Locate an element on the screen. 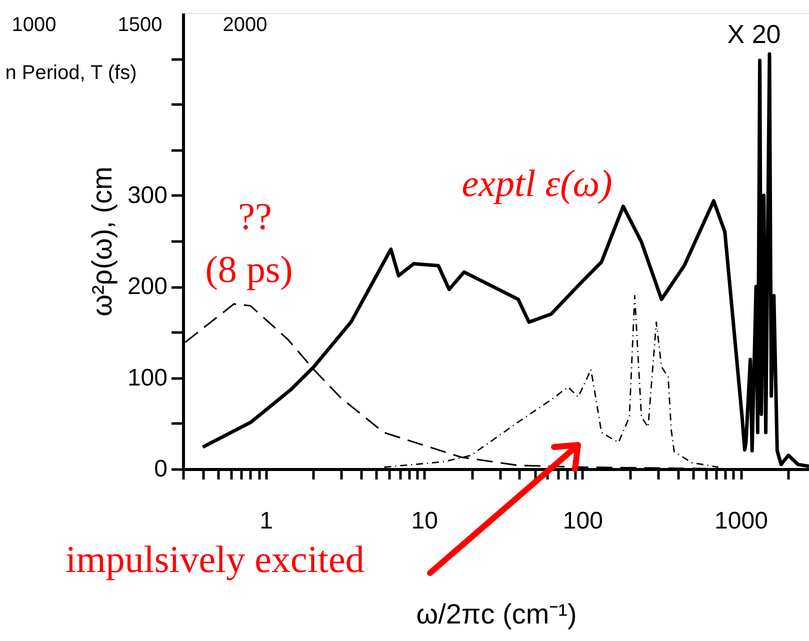  annotation: exptl ε(ω) is located at coordinates (537, 184).